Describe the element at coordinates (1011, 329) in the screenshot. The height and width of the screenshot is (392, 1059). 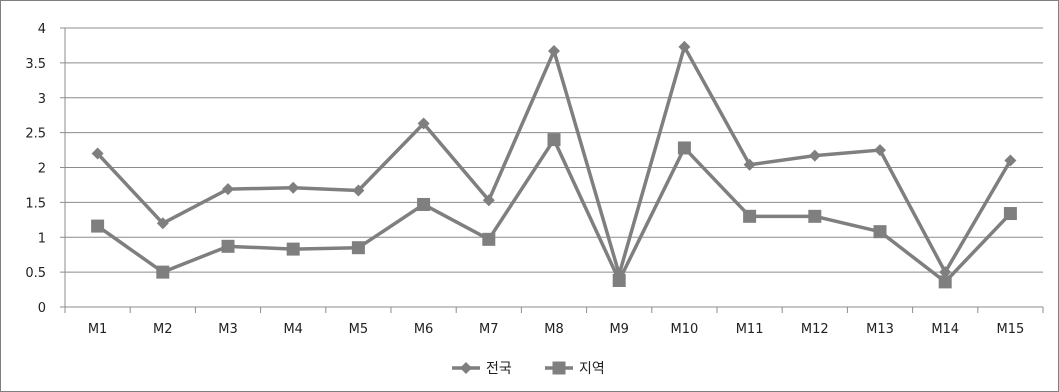
I see `x-tick-label: M15` at that location.